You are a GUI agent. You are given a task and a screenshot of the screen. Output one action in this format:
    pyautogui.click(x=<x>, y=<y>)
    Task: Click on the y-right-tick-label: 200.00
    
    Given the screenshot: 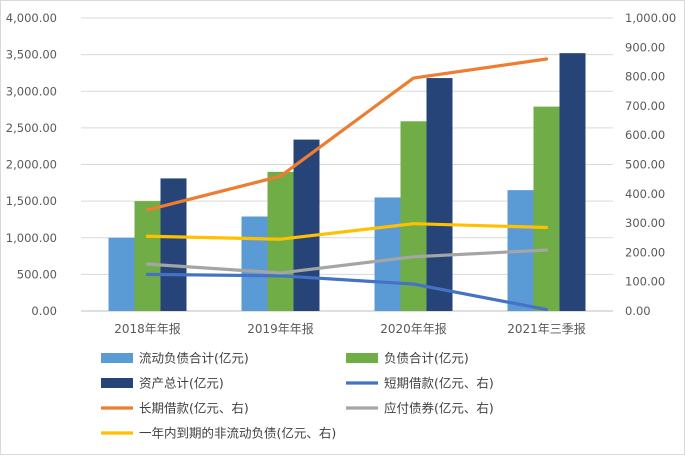 What is the action you would take?
    pyautogui.click(x=645, y=252)
    